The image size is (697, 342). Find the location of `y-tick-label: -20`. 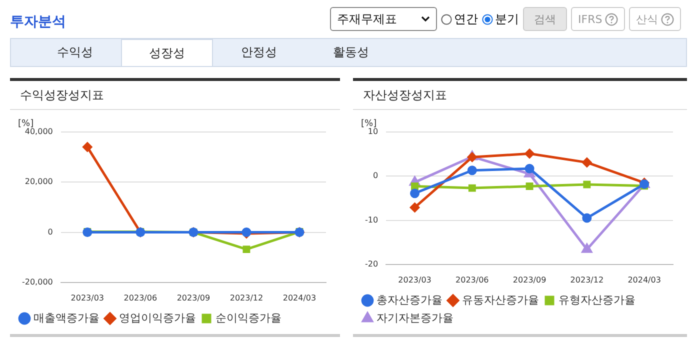

y-tick-label: -20 is located at coordinates (371, 263).